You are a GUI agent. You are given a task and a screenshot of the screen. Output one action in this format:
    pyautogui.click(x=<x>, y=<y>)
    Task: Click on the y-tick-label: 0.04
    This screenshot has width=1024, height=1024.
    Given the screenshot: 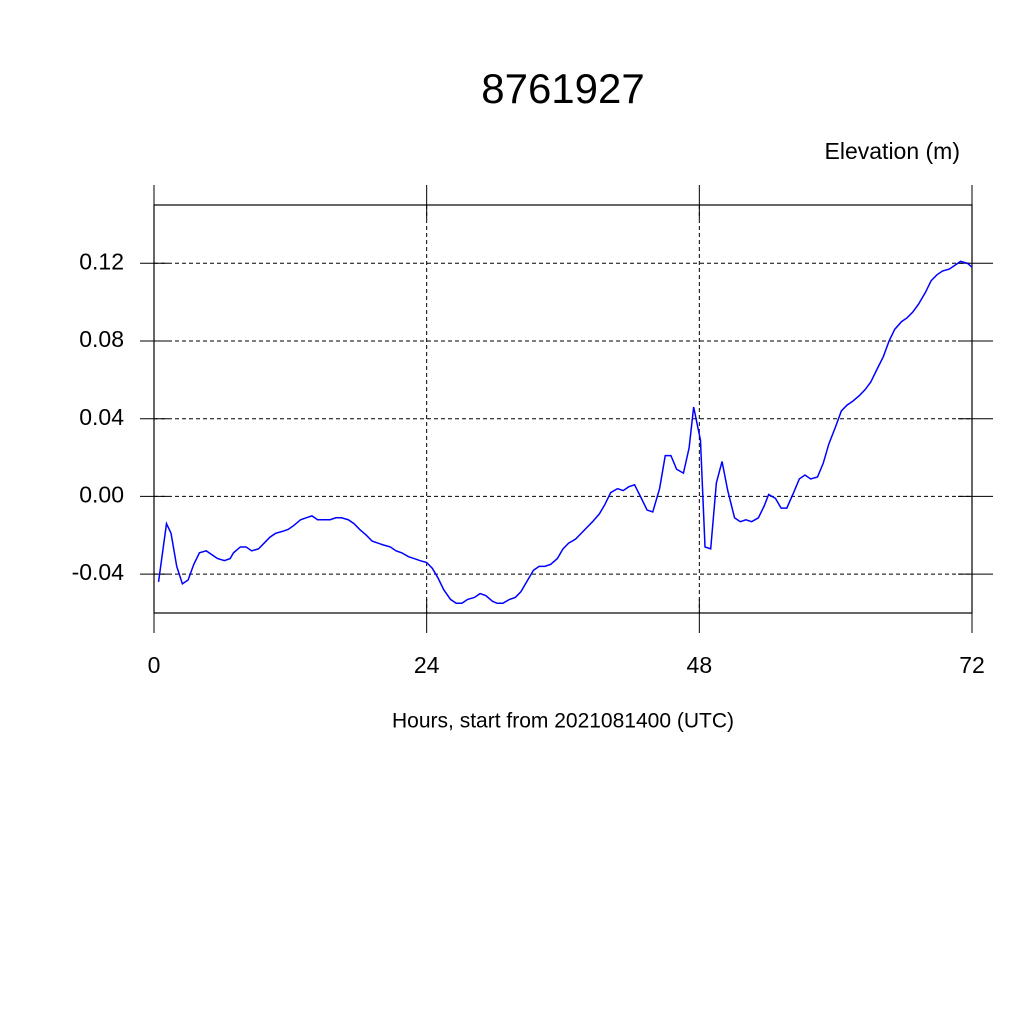 What is the action you would take?
    pyautogui.click(x=101, y=417)
    